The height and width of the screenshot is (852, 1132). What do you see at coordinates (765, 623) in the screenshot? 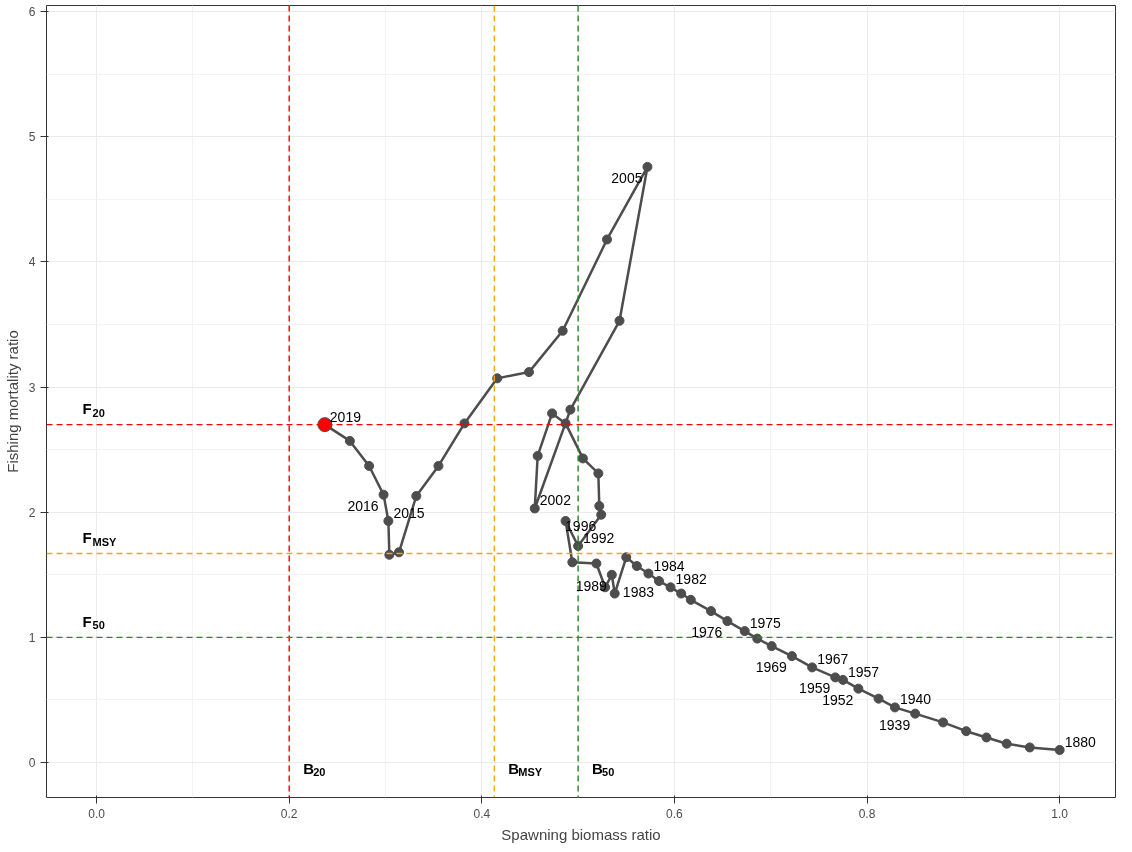
I see `annotation: 1975` at bounding box center [765, 623].